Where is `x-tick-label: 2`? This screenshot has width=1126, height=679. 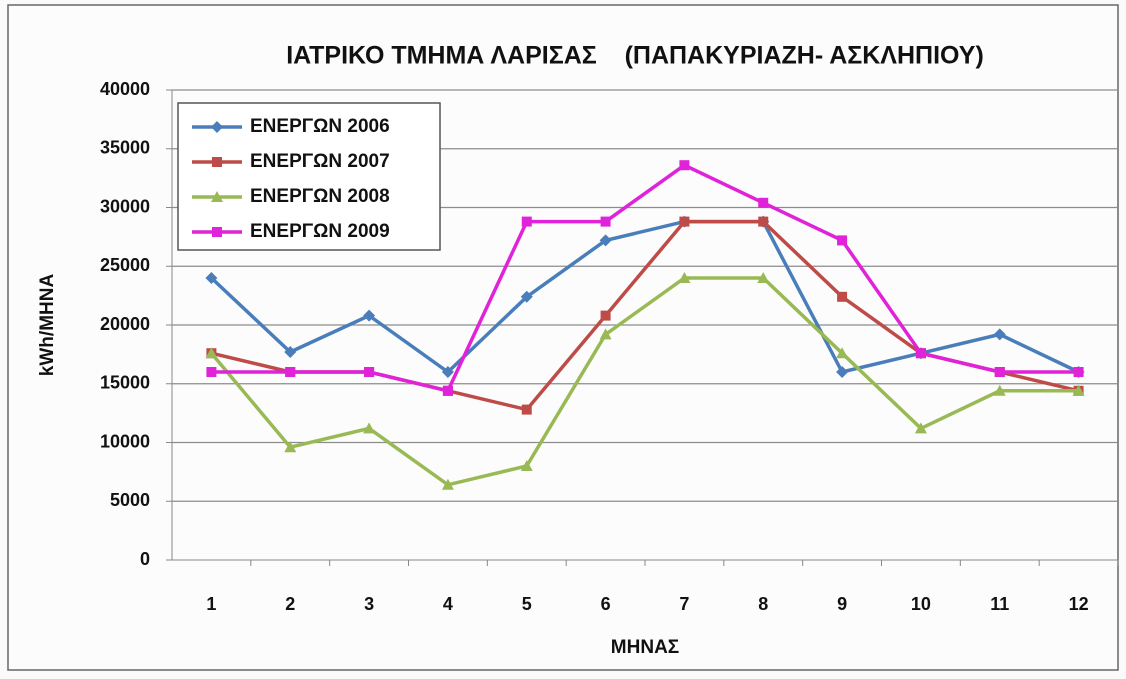
x-tick-label: 2 is located at coordinates (290, 604).